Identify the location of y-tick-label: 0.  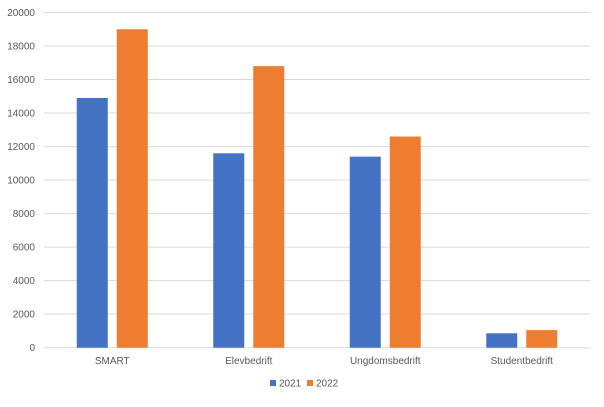
(32, 348).